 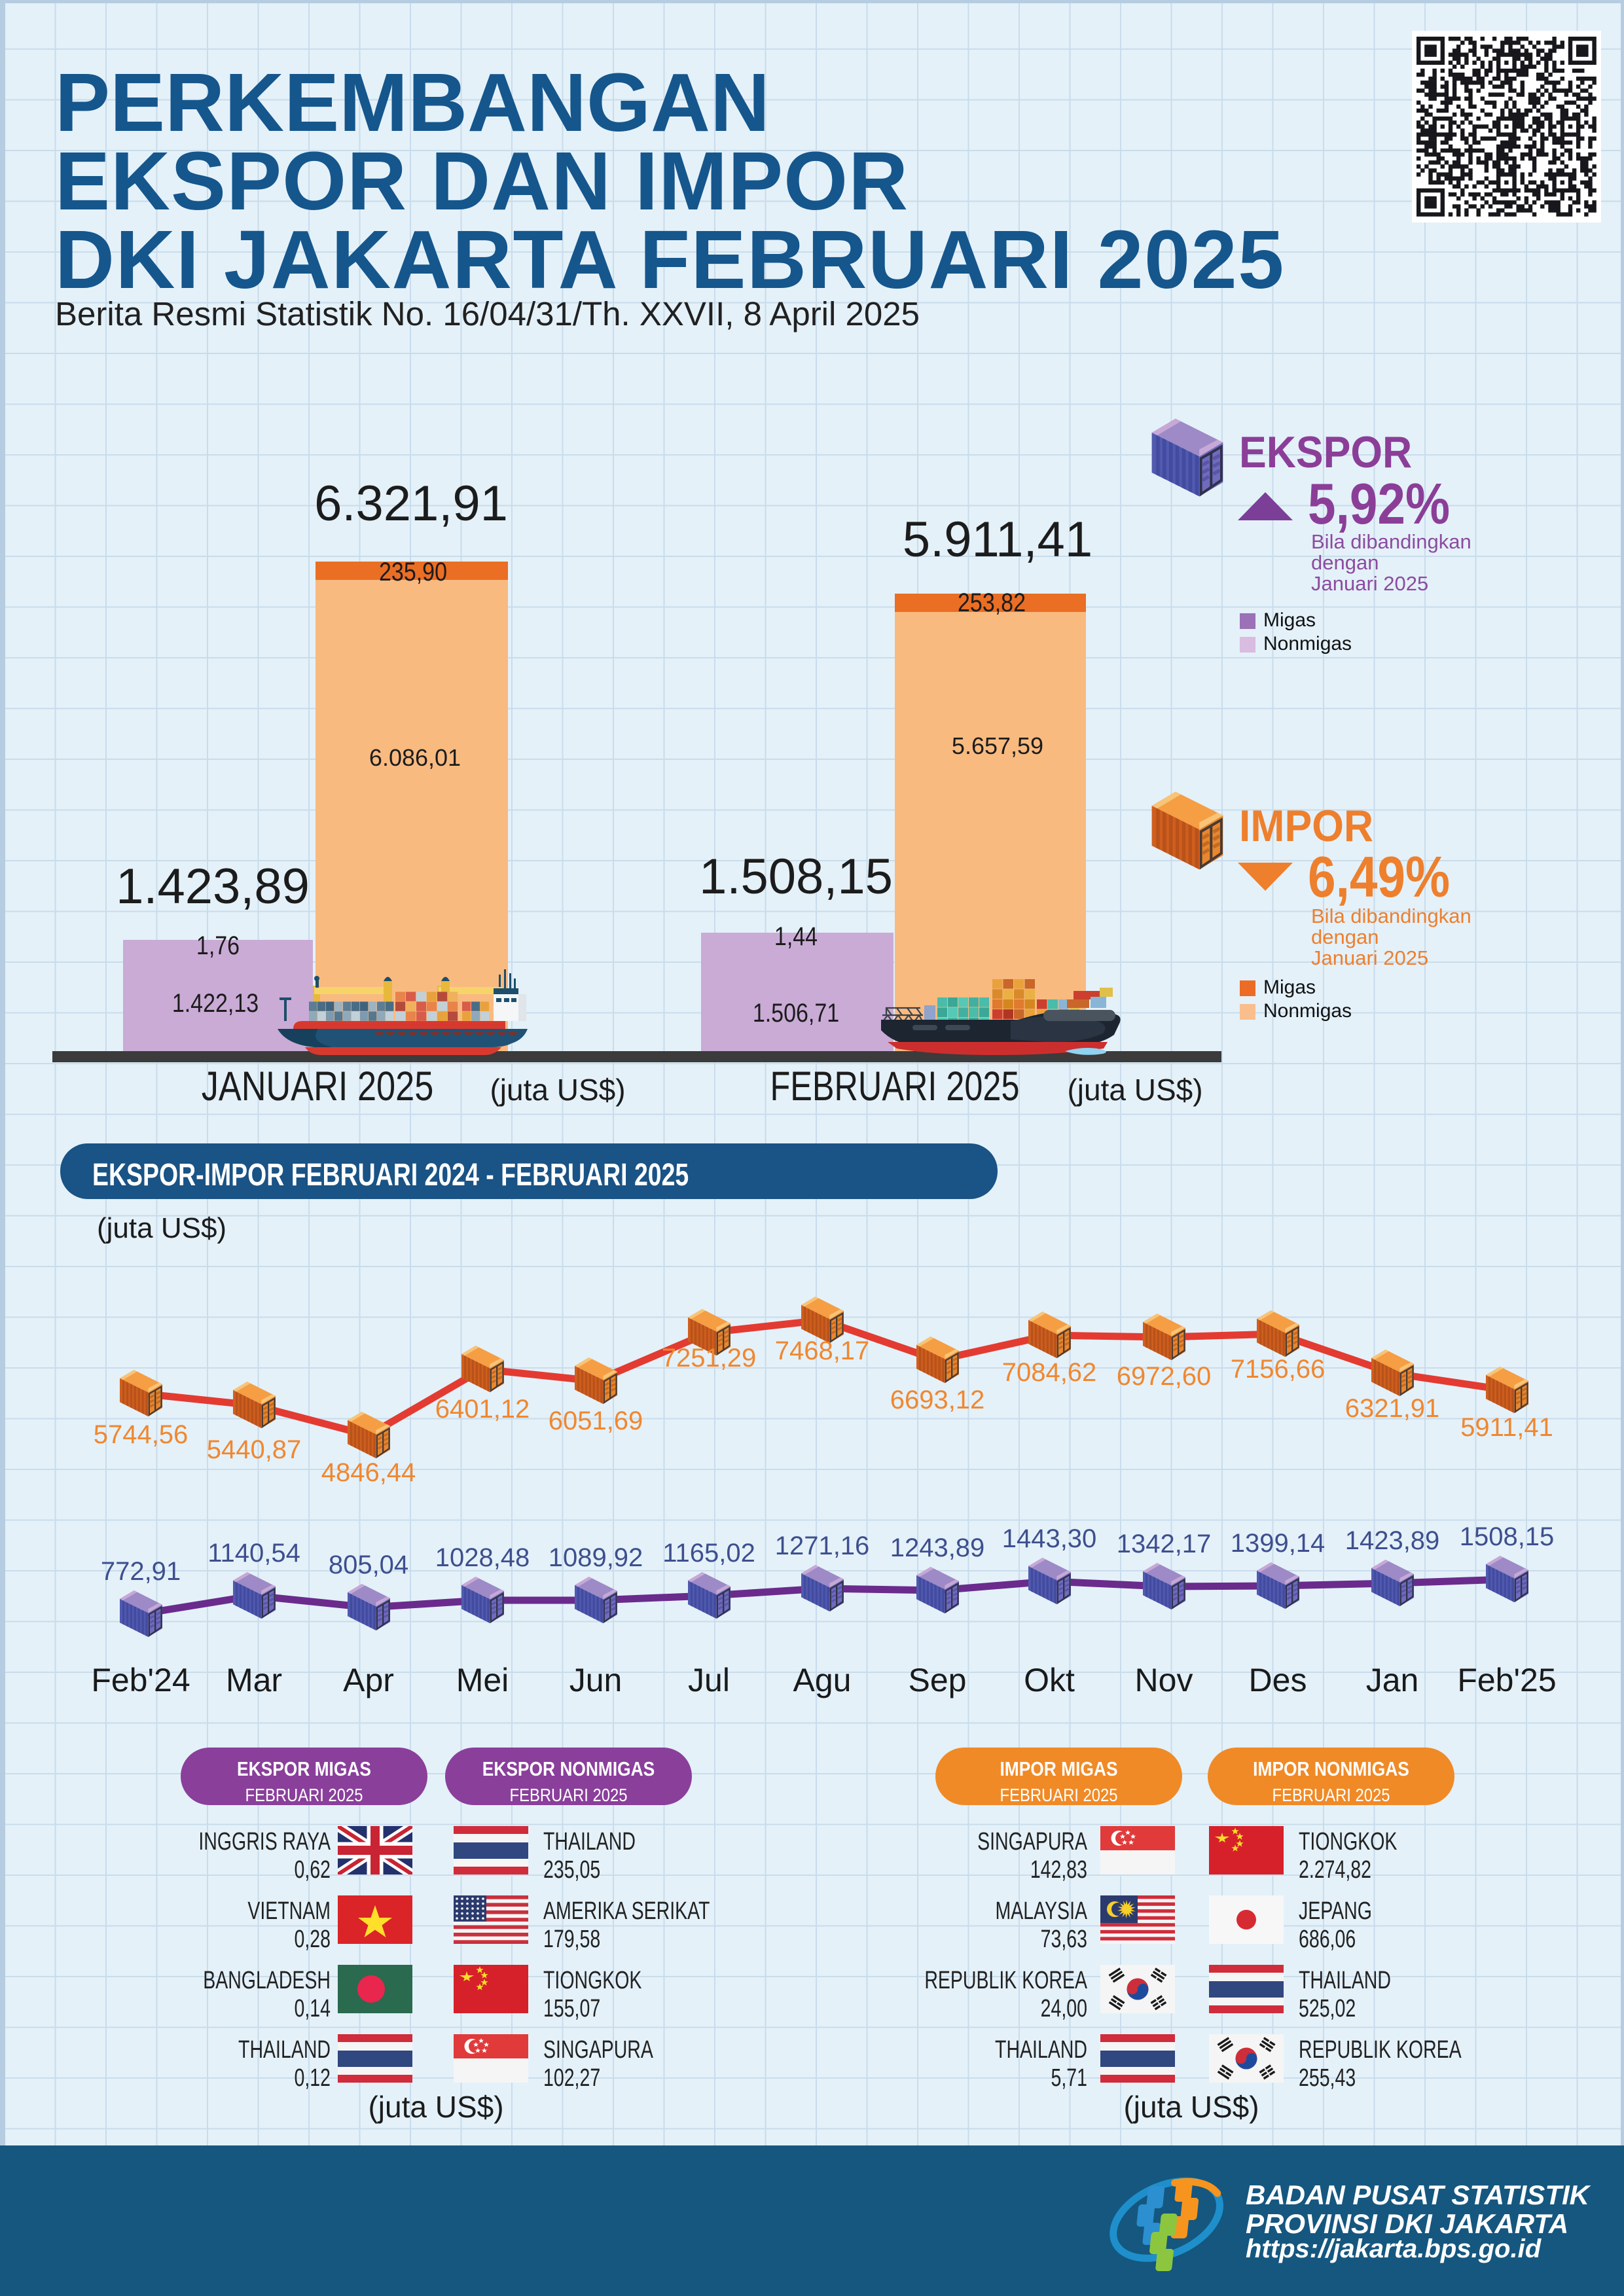 What do you see at coordinates (709, 1680) in the screenshot?
I see `svg-text: Jul` at bounding box center [709, 1680].